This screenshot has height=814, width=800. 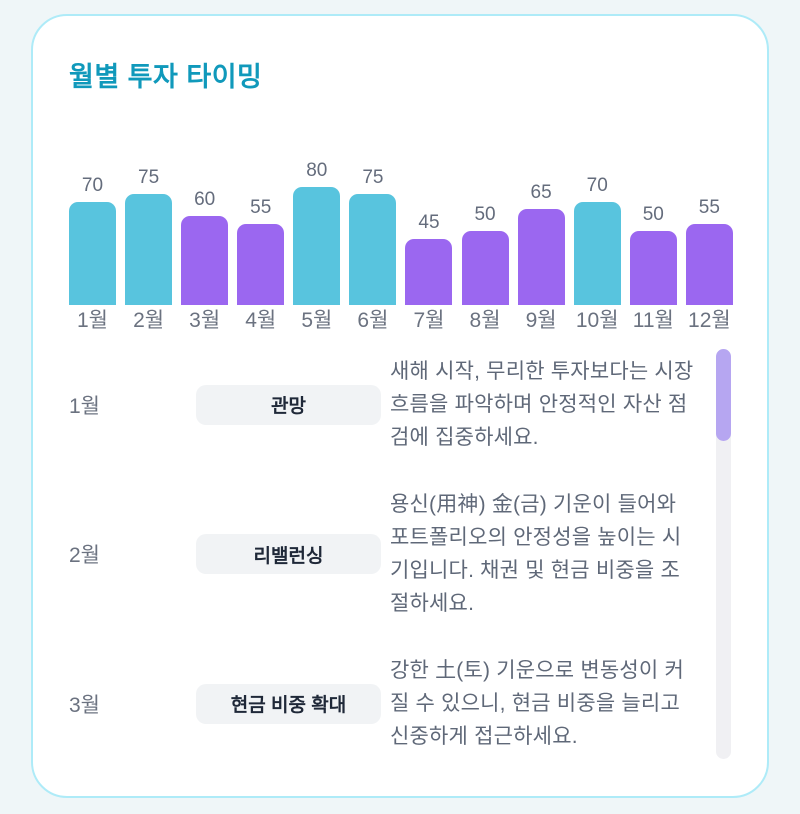 I want to click on bar-10월, so click(x=597, y=253).